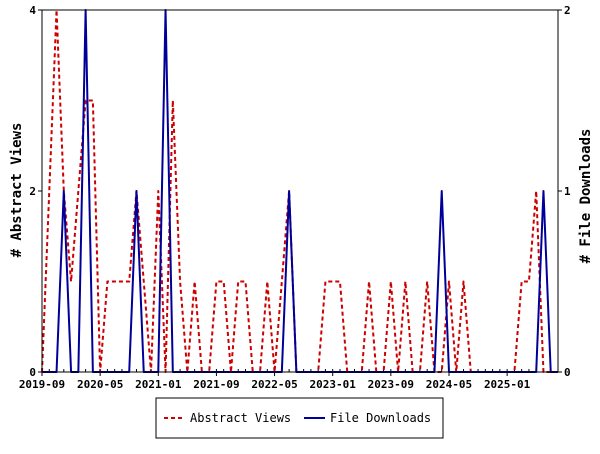  Describe the element at coordinates (380, 418) in the screenshot. I see `legend-label-file-downloads: File Downloads` at that location.